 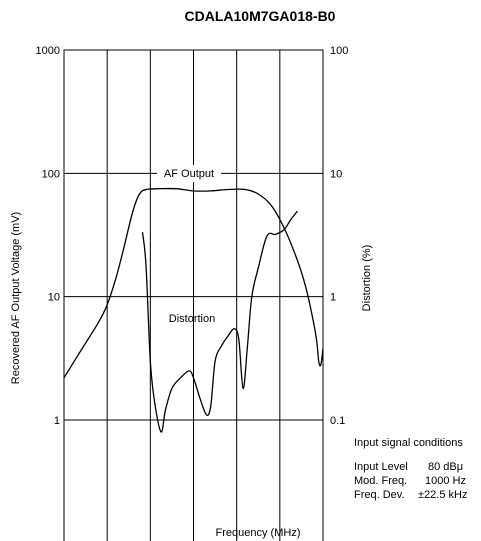 I want to click on condition-value-mod-freq: 1000 Hz, so click(x=445, y=481).